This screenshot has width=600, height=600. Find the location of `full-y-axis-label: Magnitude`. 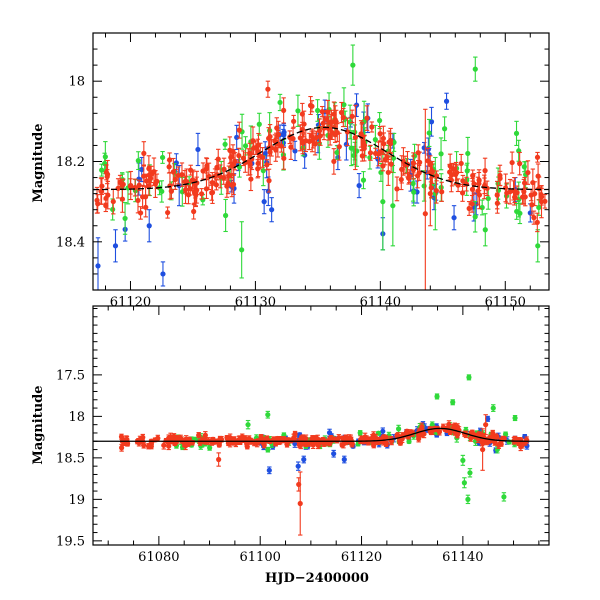

full-y-axis-label: Magnitude is located at coordinates (38, 424).